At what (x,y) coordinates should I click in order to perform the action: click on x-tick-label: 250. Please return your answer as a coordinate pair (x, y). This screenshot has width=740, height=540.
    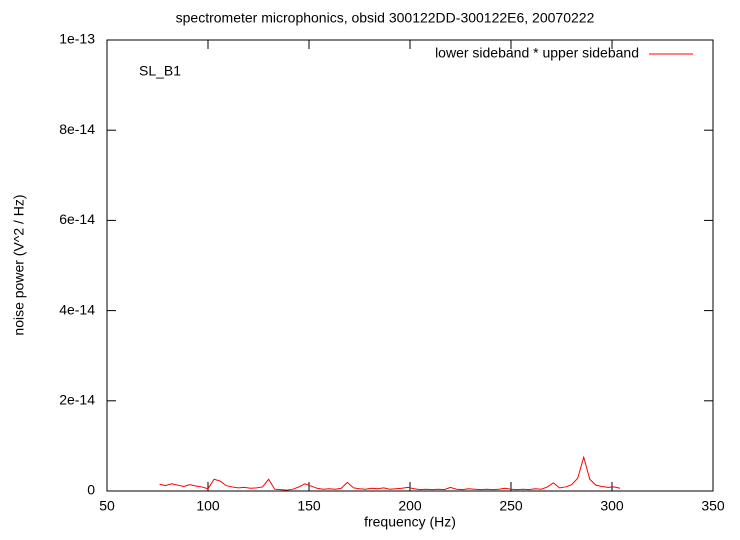
    Looking at the image, I should click on (511, 506).